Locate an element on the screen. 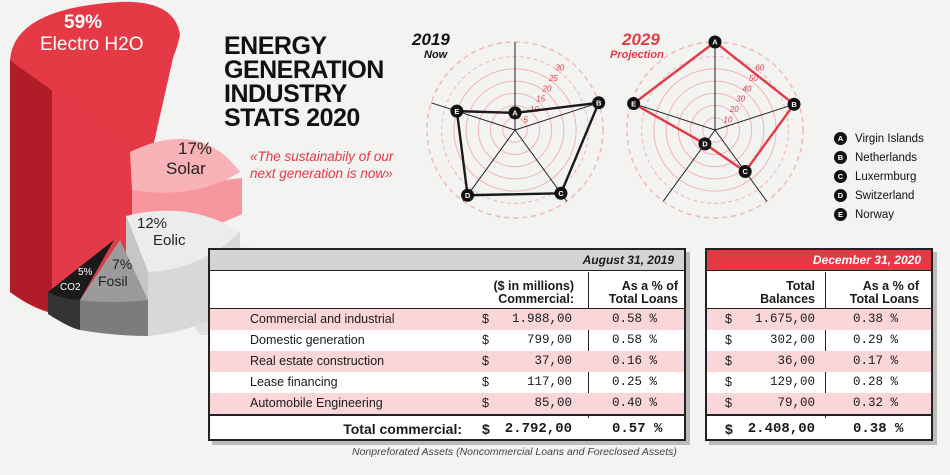  radar-2019-point-label: D is located at coordinates (468, 195).